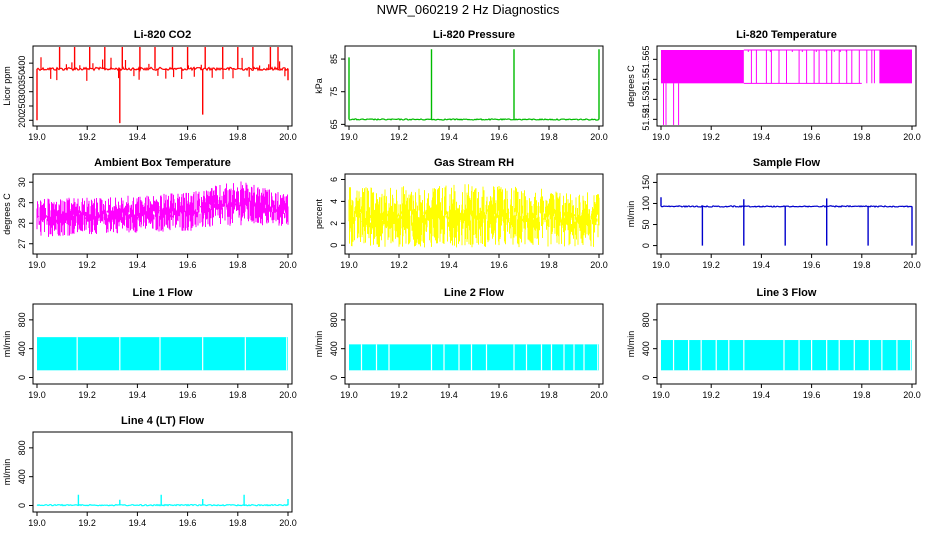 The height and width of the screenshot is (540, 936). Describe the element at coordinates (22, 91) in the screenshot. I see `y-tick-label: 300` at that location.